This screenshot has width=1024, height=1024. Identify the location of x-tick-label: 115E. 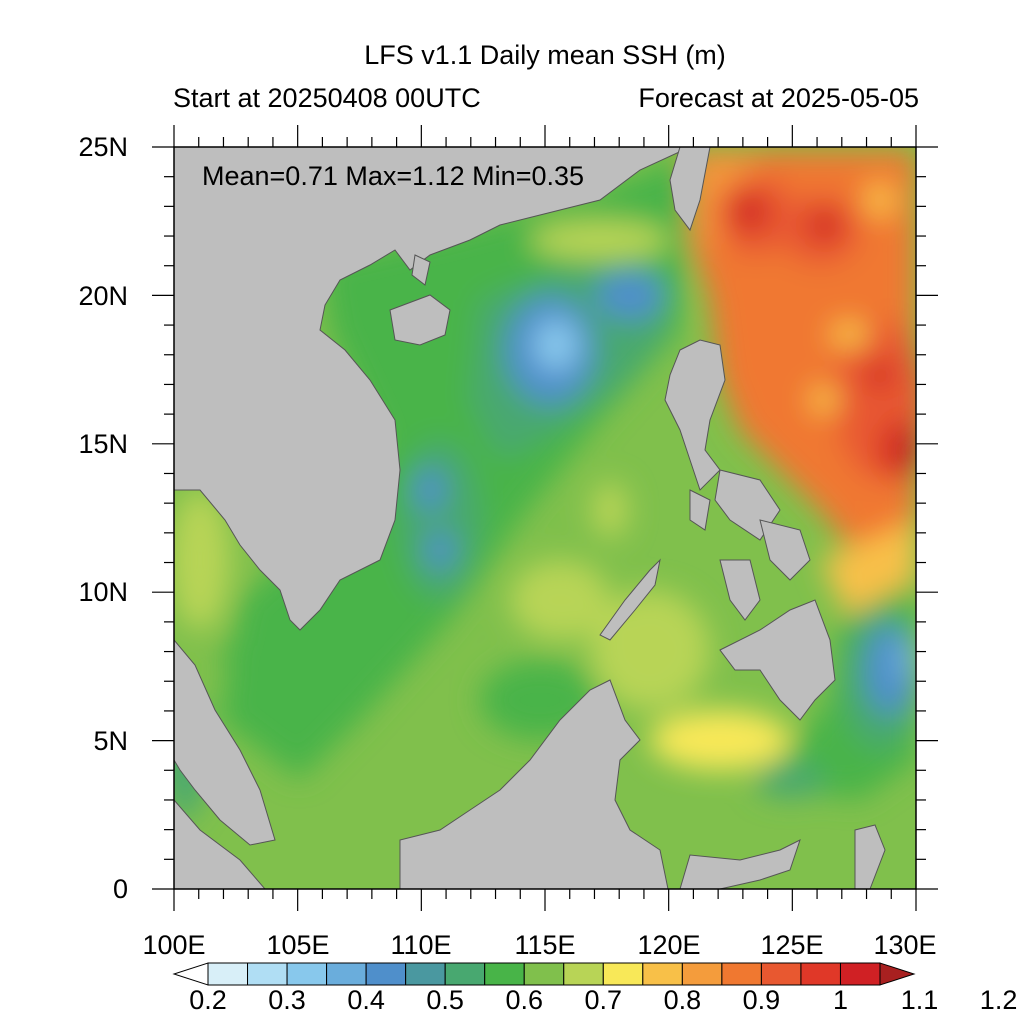
(545, 945).